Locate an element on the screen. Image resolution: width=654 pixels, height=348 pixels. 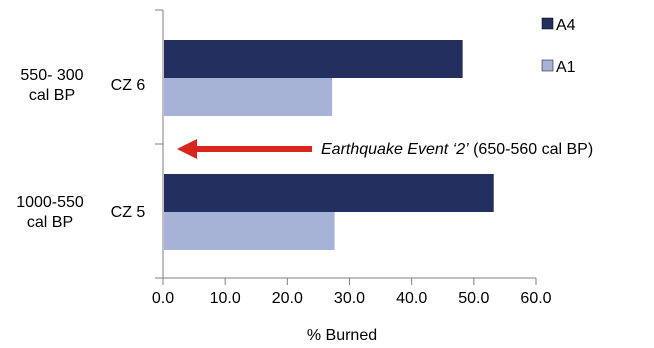
legend-swatch-a1 is located at coordinates (547, 65).